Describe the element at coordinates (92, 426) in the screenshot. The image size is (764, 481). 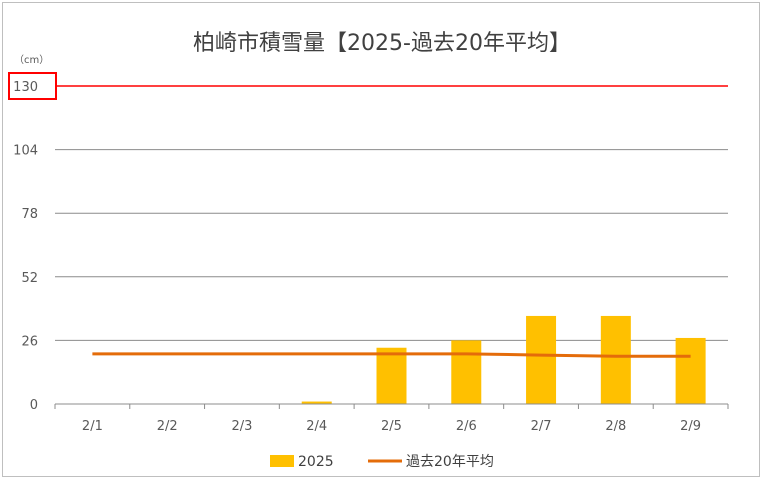
I see `x-tick-label: 2/1` at that location.